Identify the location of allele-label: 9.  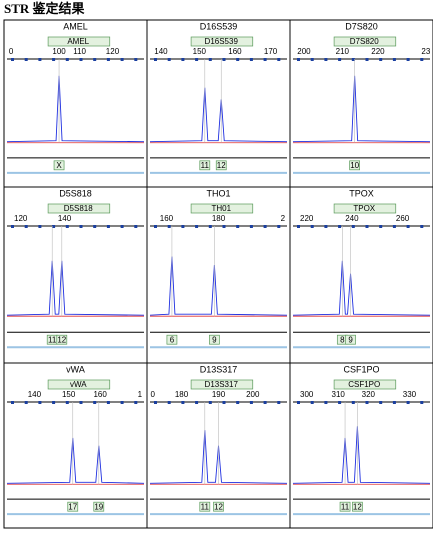
(350, 339).